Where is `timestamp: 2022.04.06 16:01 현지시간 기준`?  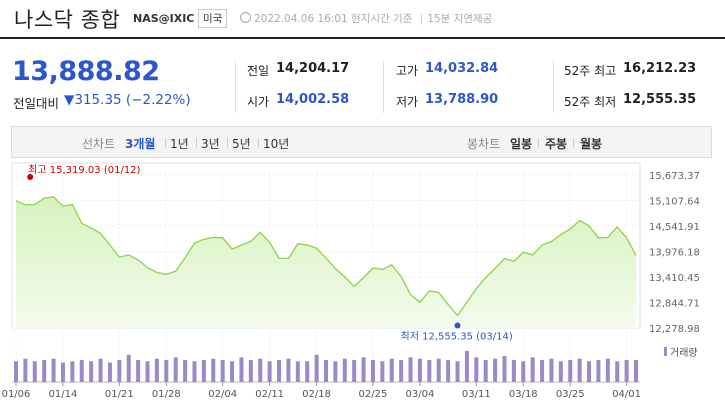
timestamp: 2022.04.06 16:01 현지시간 기준 is located at coordinates (333, 19).